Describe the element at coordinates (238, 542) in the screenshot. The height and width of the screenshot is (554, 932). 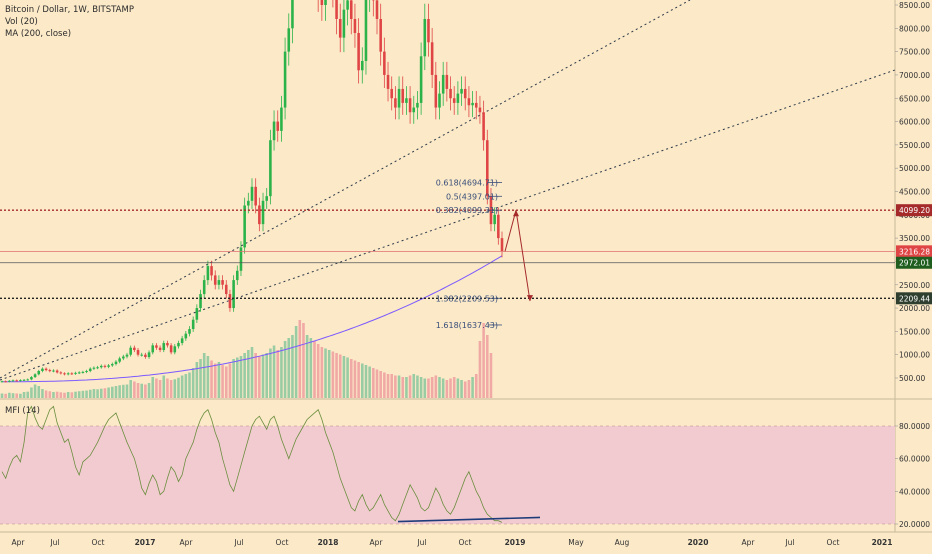
I see `time-tick-label: Jul` at that location.